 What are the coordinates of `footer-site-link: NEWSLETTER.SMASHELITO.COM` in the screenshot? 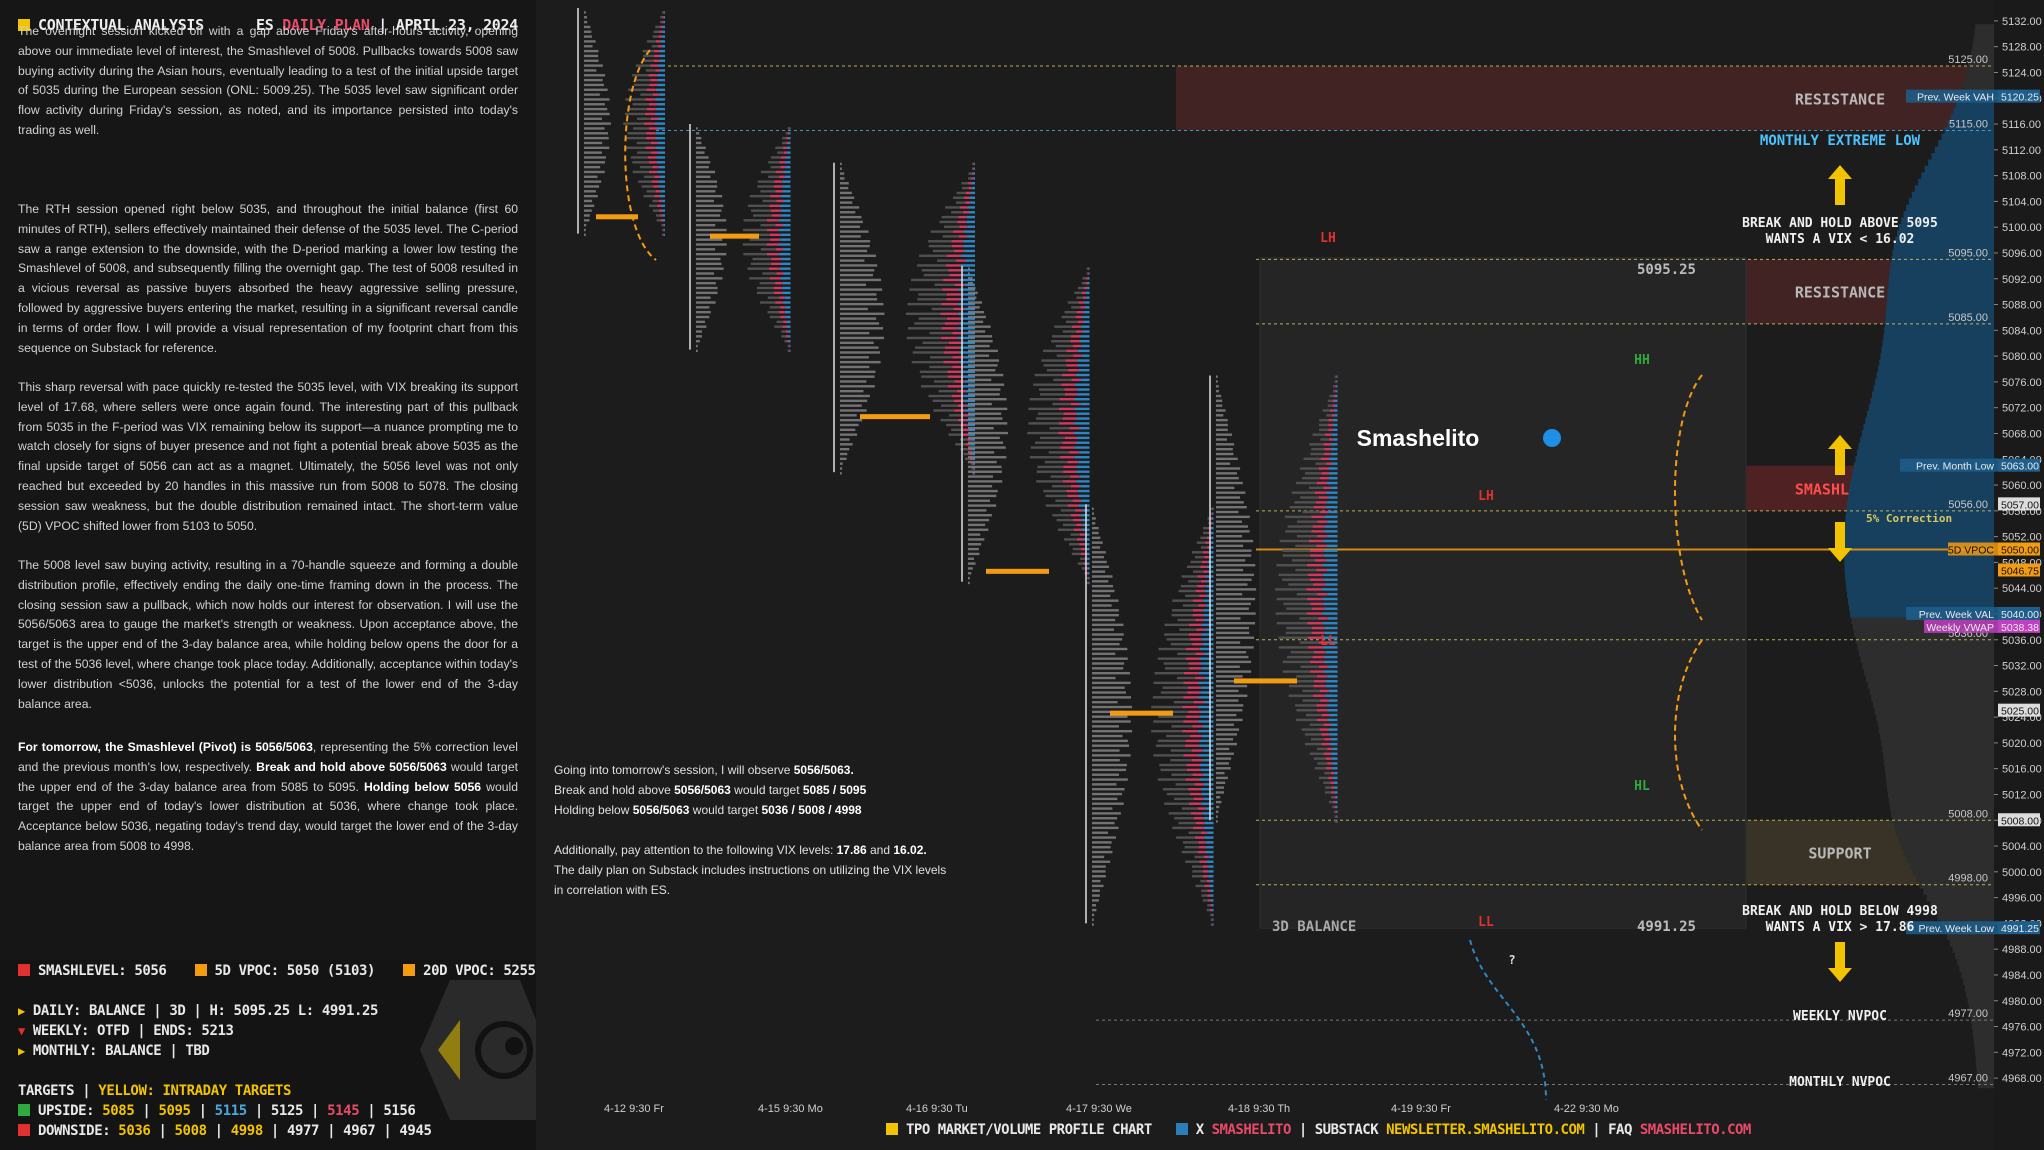 It's located at (1485, 1130).